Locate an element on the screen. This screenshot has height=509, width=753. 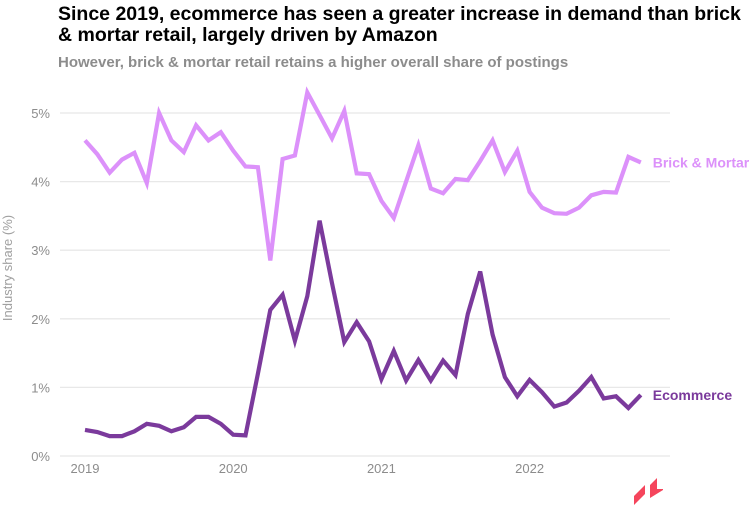
y-tick-label: 0% is located at coordinates (40, 456).